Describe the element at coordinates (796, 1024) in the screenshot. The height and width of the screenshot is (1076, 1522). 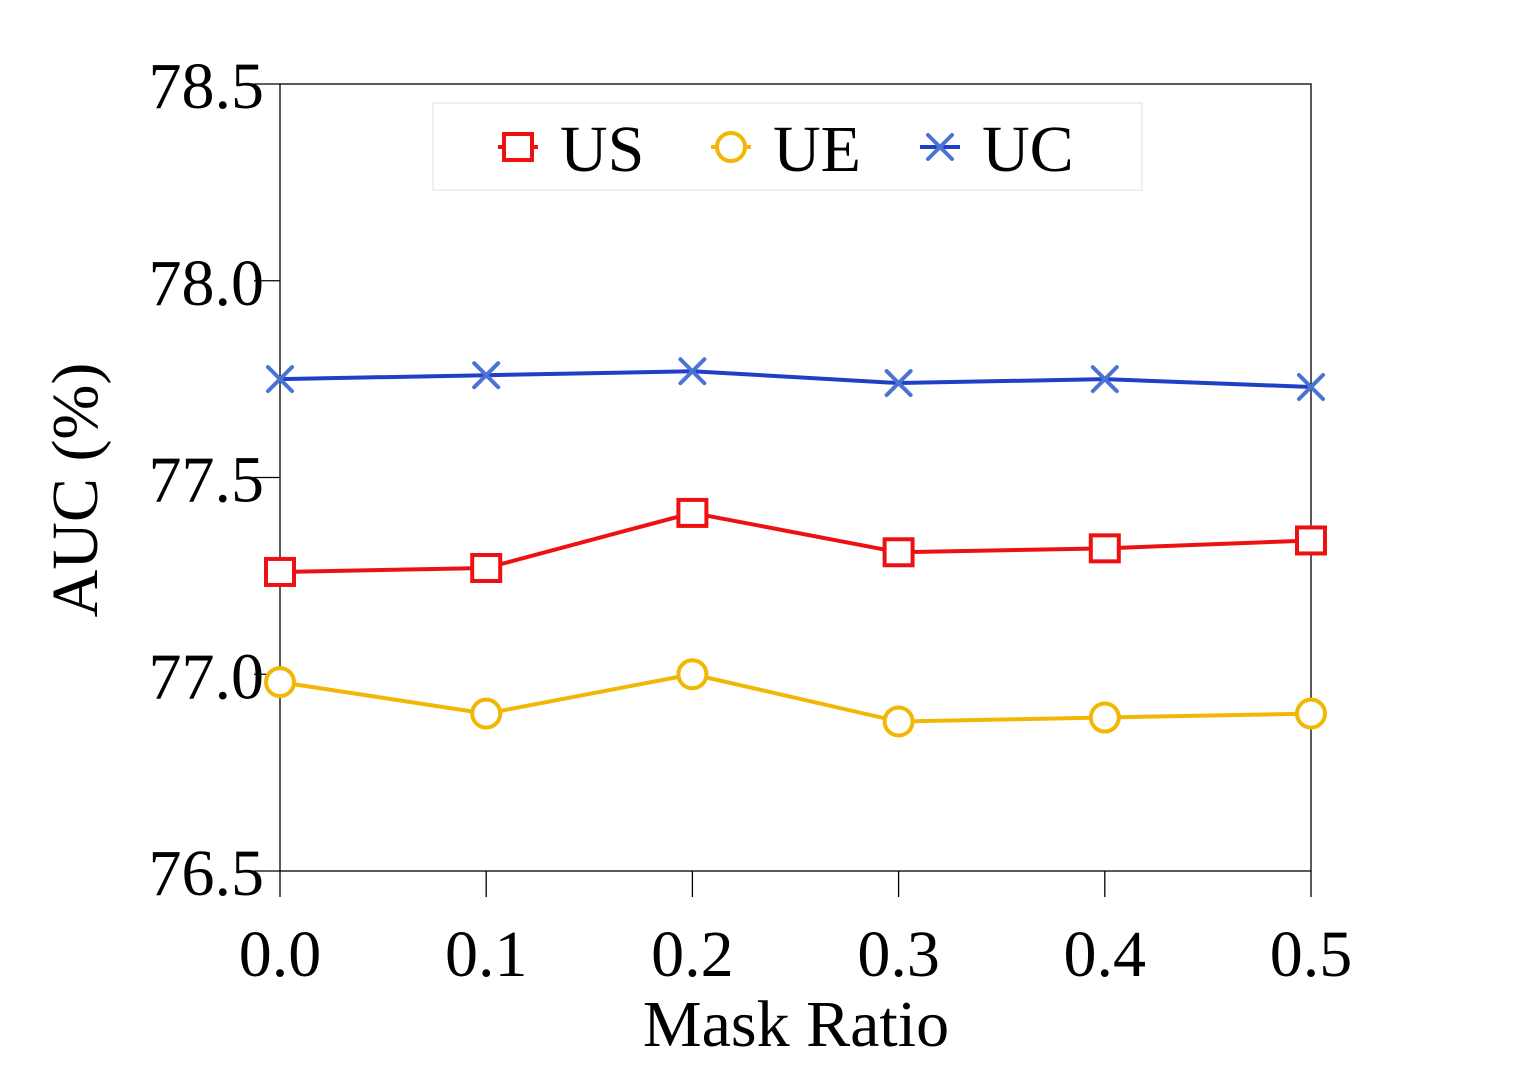
I see `x-axis-title: Mask Ratio` at that location.